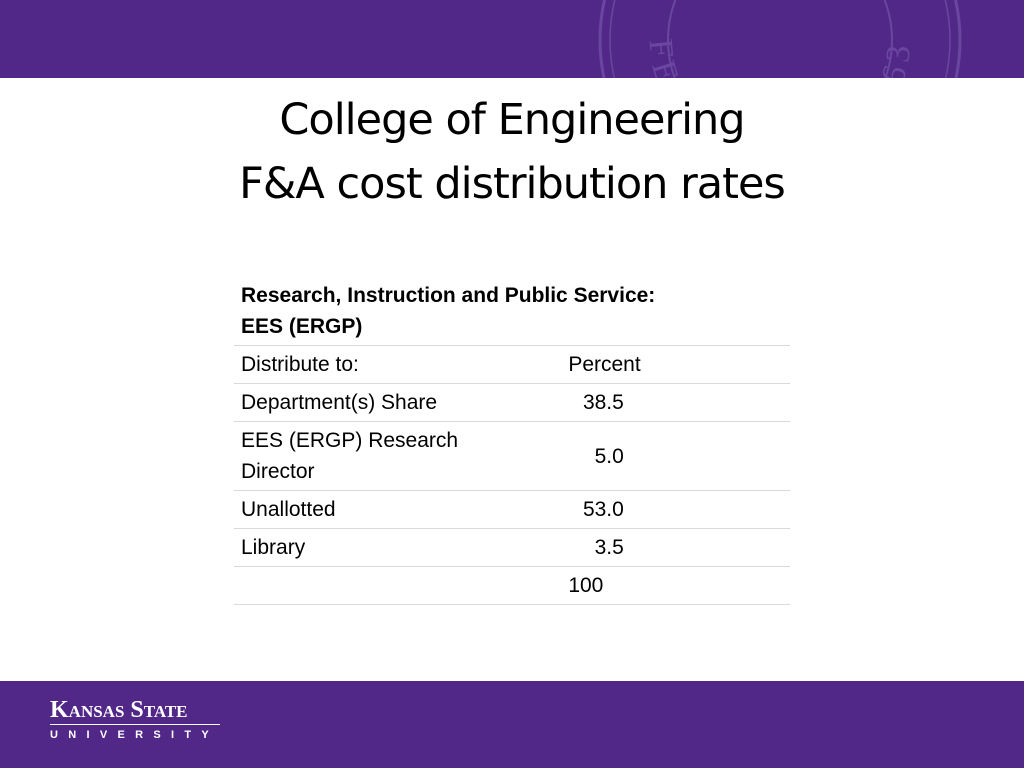  What do you see at coordinates (119, 710) in the screenshot?
I see `logo-main-text: Kansas State` at bounding box center [119, 710].